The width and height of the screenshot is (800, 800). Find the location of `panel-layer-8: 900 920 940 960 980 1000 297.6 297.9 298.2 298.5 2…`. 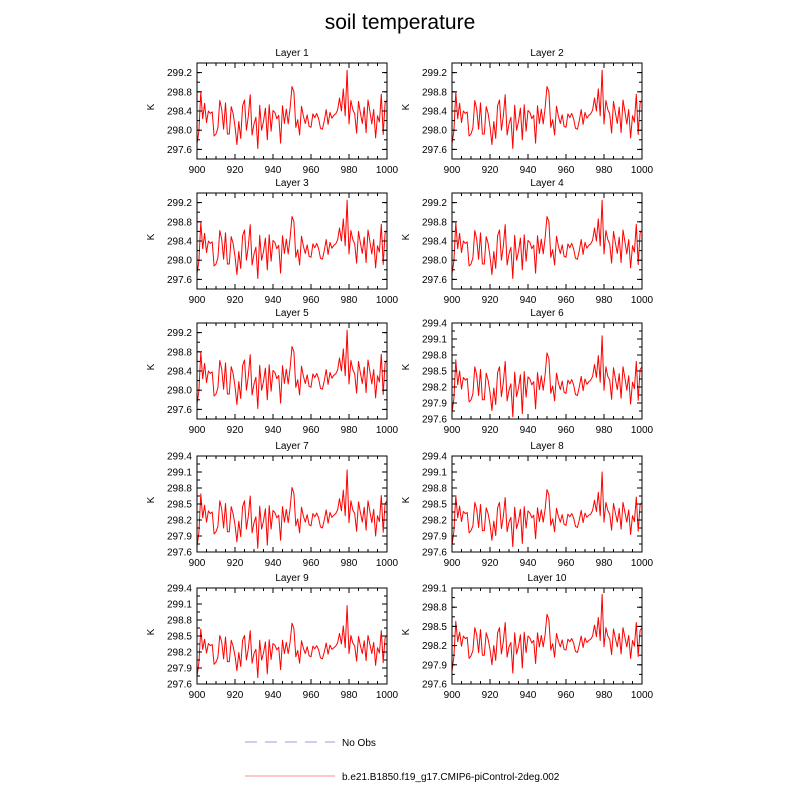

panel-layer-8: 900 920 940 960 980 1000 297.6 297.9 298.2 298.5 2… is located at coordinates (527, 505).